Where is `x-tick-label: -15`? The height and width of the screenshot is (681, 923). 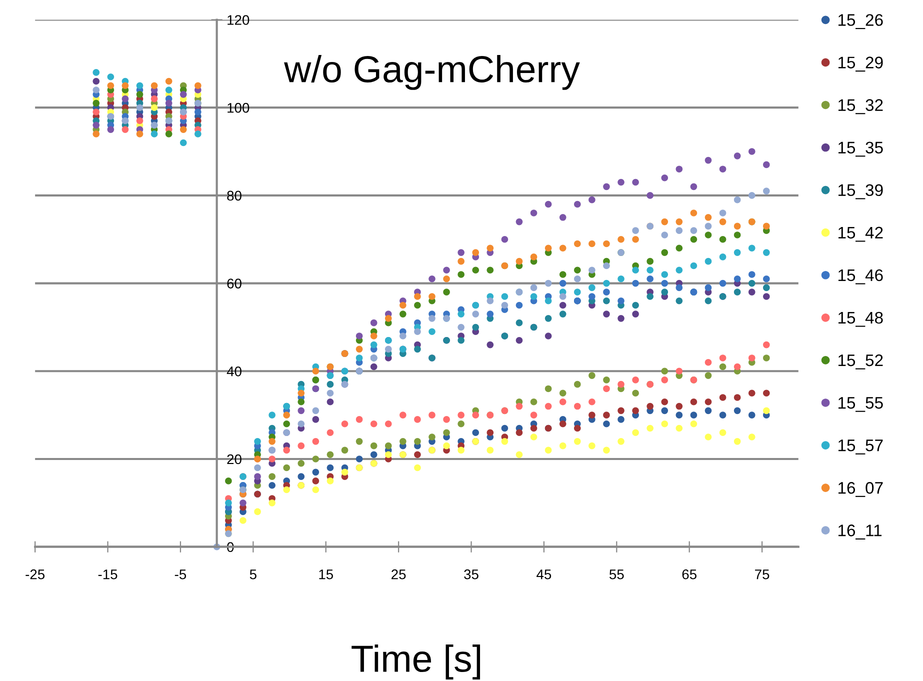 x-tick-label: -15 is located at coordinates (108, 575).